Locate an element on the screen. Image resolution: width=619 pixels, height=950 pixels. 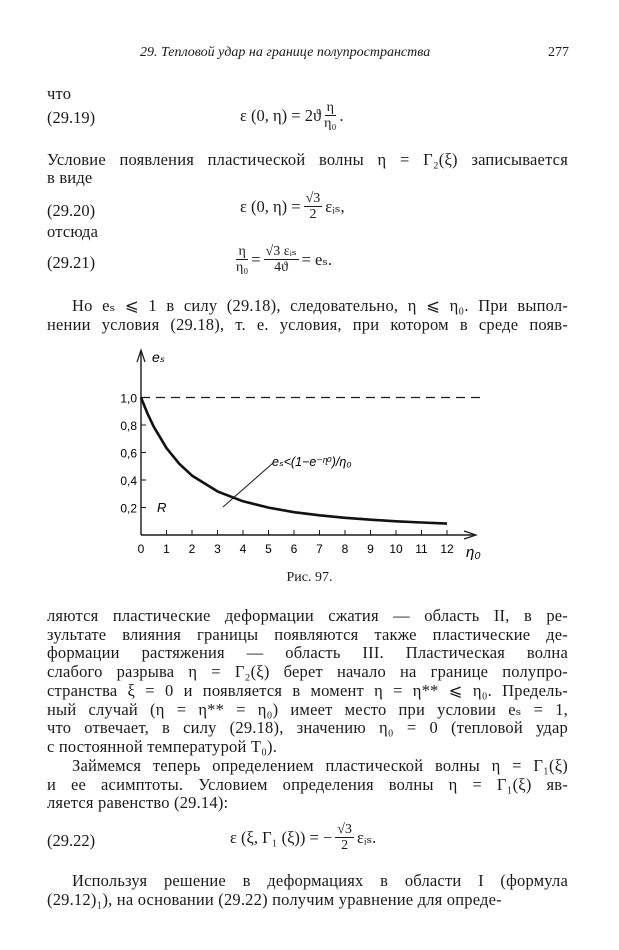
region-label: R is located at coordinates (161, 507).